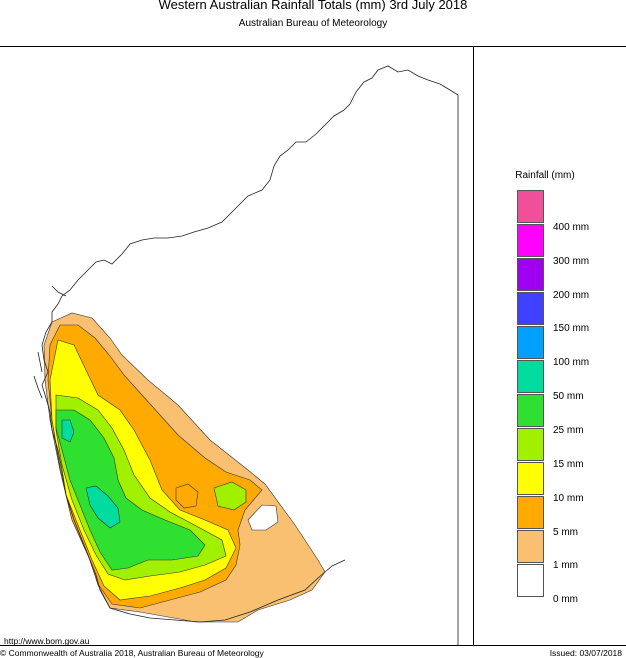 Image resolution: width=626 pixels, height=658 pixels. I want to click on legend-label-1: 1 mm, so click(565, 565).